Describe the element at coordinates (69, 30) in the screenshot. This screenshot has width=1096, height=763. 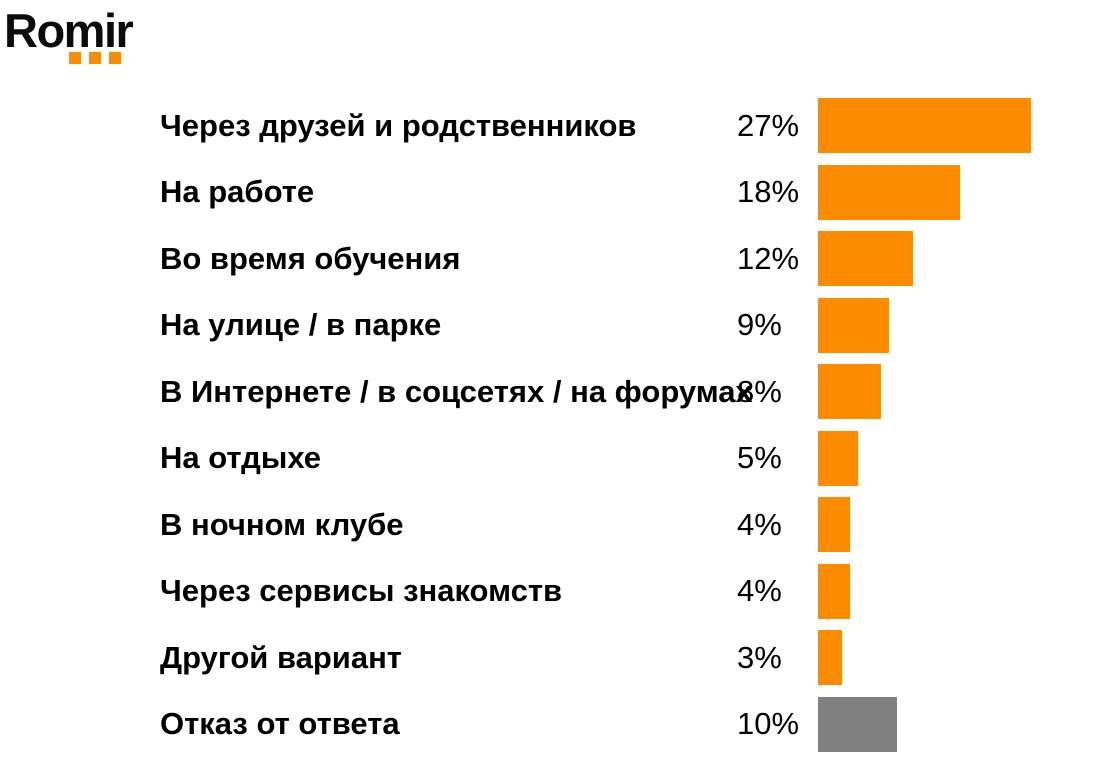
I see `romir-logo-text: Romir` at that location.